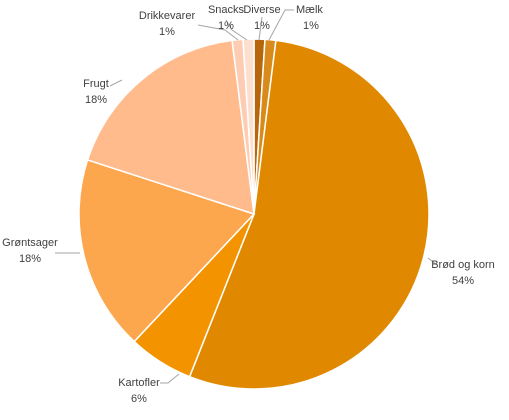  What do you see at coordinates (139, 383) in the screenshot?
I see `slice-label: Kartofler` at bounding box center [139, 383].